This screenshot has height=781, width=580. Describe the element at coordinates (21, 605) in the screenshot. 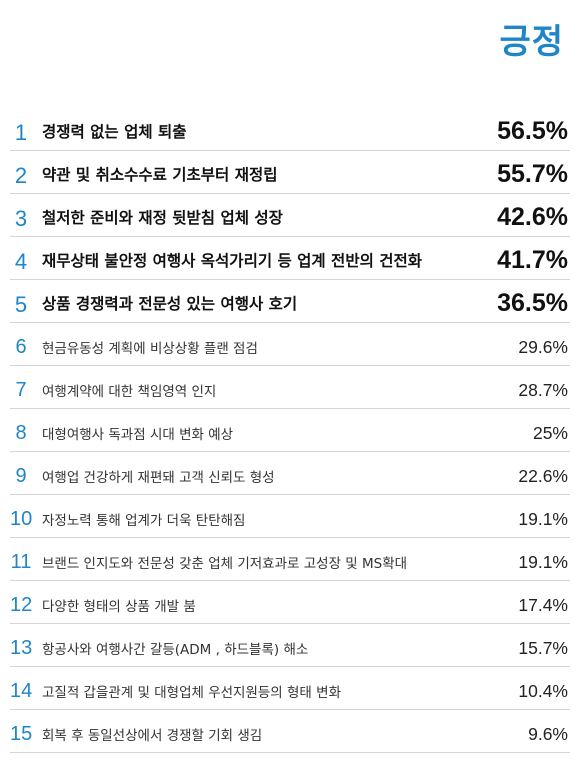

I see `rank-number: 12` at that location.